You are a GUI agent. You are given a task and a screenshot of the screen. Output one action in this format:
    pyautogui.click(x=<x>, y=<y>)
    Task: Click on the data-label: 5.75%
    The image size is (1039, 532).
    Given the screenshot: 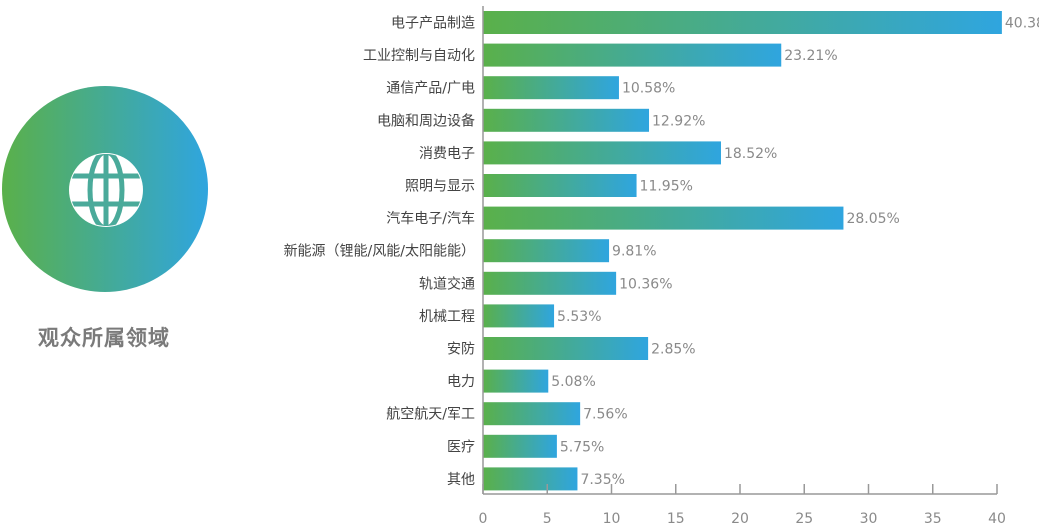 What is the action you would take?
    pyautogui.click(x=582, y=447)
    